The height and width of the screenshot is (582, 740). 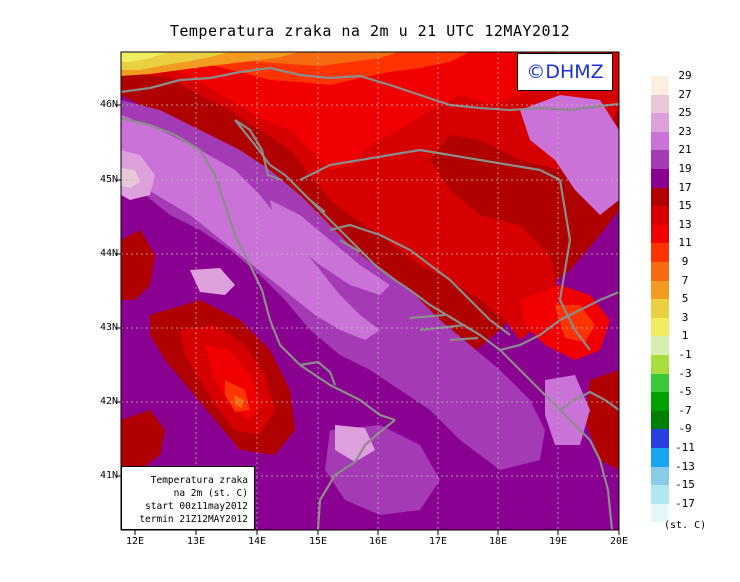 What do you see at coordinates (145, 57) in the screenshot?
I see `field-3-band` at bounding box center [145, 57].